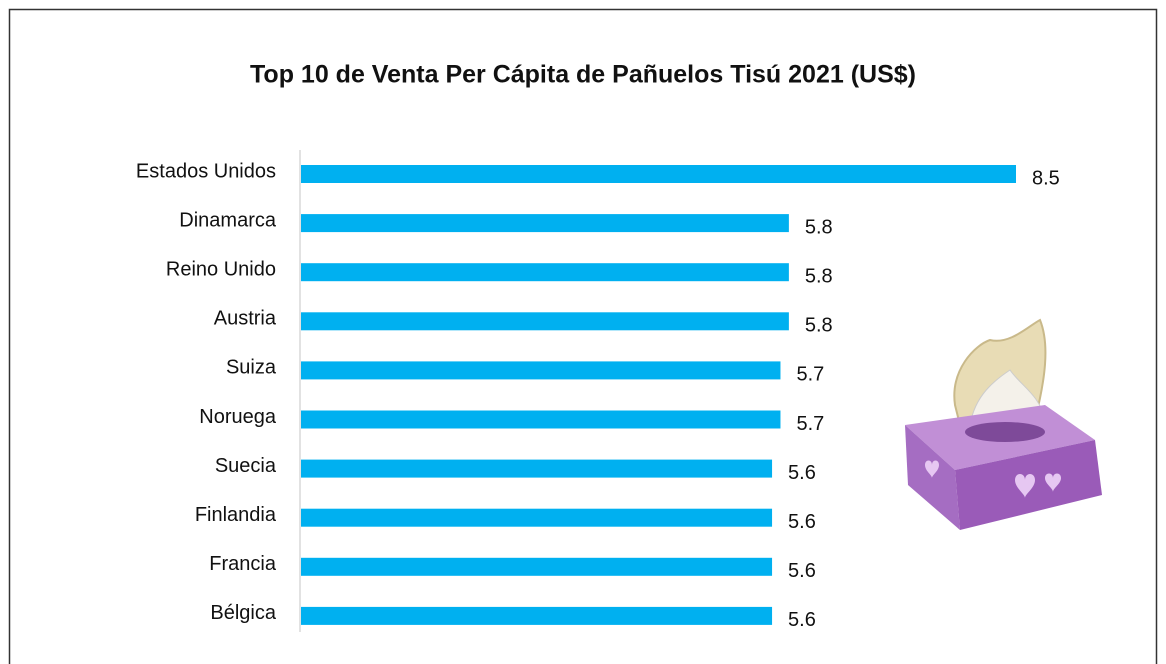 The height and width of the screenshot is (664, 1166). What do you see at coordinates (243, 613) in the screenshot?
I see `y-tick-label: Bélgica` at bounding box center [243, 613].